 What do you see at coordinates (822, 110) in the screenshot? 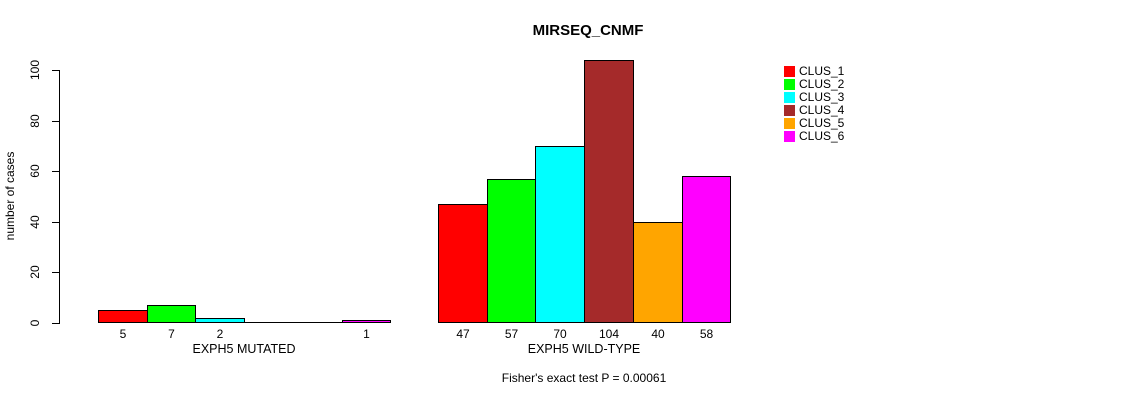
I see `legend-label: CLUS_4` at bounding box center [822, 110].